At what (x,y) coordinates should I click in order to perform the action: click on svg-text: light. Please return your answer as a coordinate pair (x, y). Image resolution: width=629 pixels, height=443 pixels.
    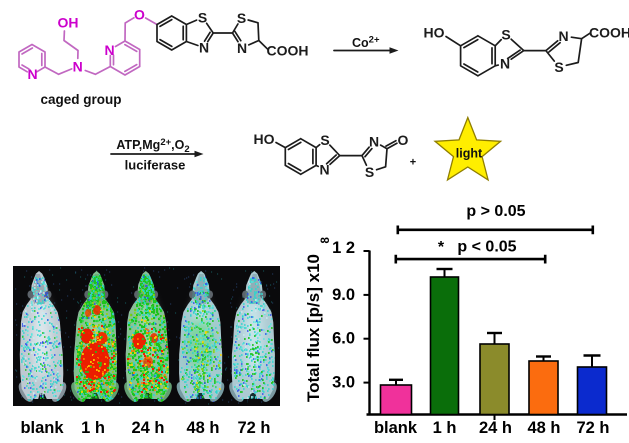
    Looking at the image, I should click on (469, 154).